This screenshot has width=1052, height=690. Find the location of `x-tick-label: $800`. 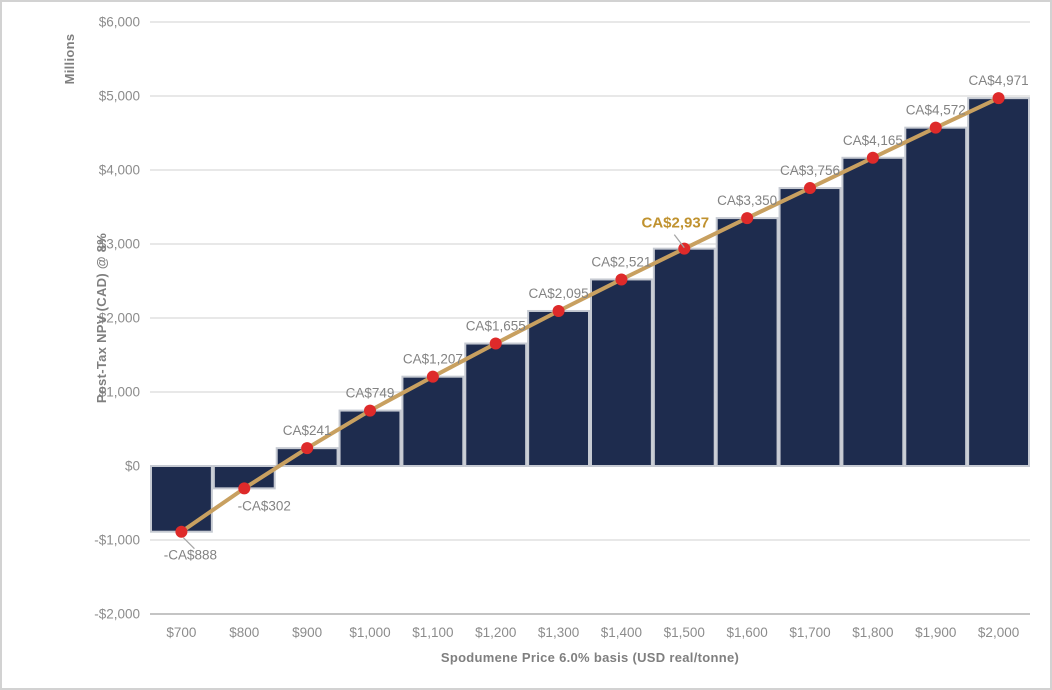

x-tick-label: $800 is located at coordinates (244, 632).